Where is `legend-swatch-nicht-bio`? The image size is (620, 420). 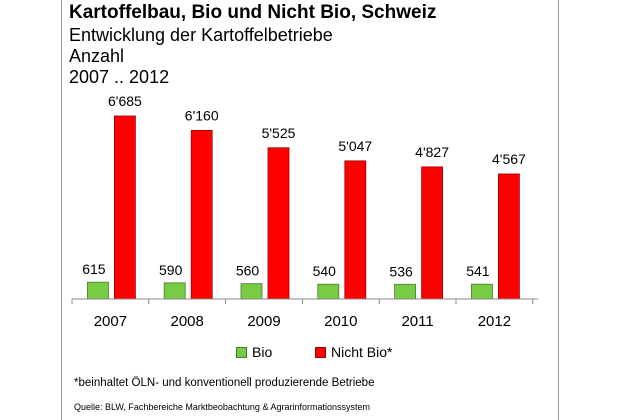
legend-swatch-nicht-bio is located at coordinates (320, 352).